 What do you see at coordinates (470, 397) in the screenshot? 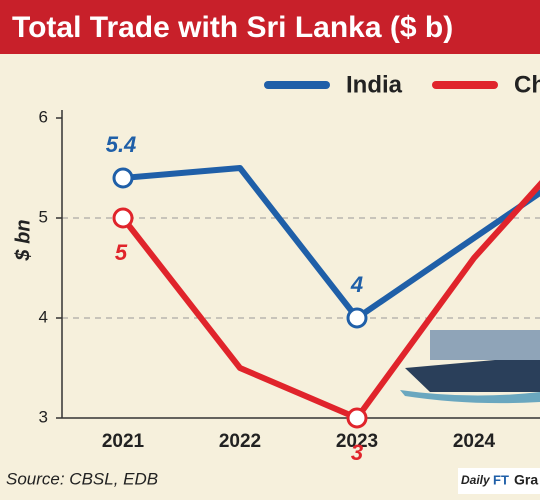
I see `ship-water` at bounding box center [470, 397].